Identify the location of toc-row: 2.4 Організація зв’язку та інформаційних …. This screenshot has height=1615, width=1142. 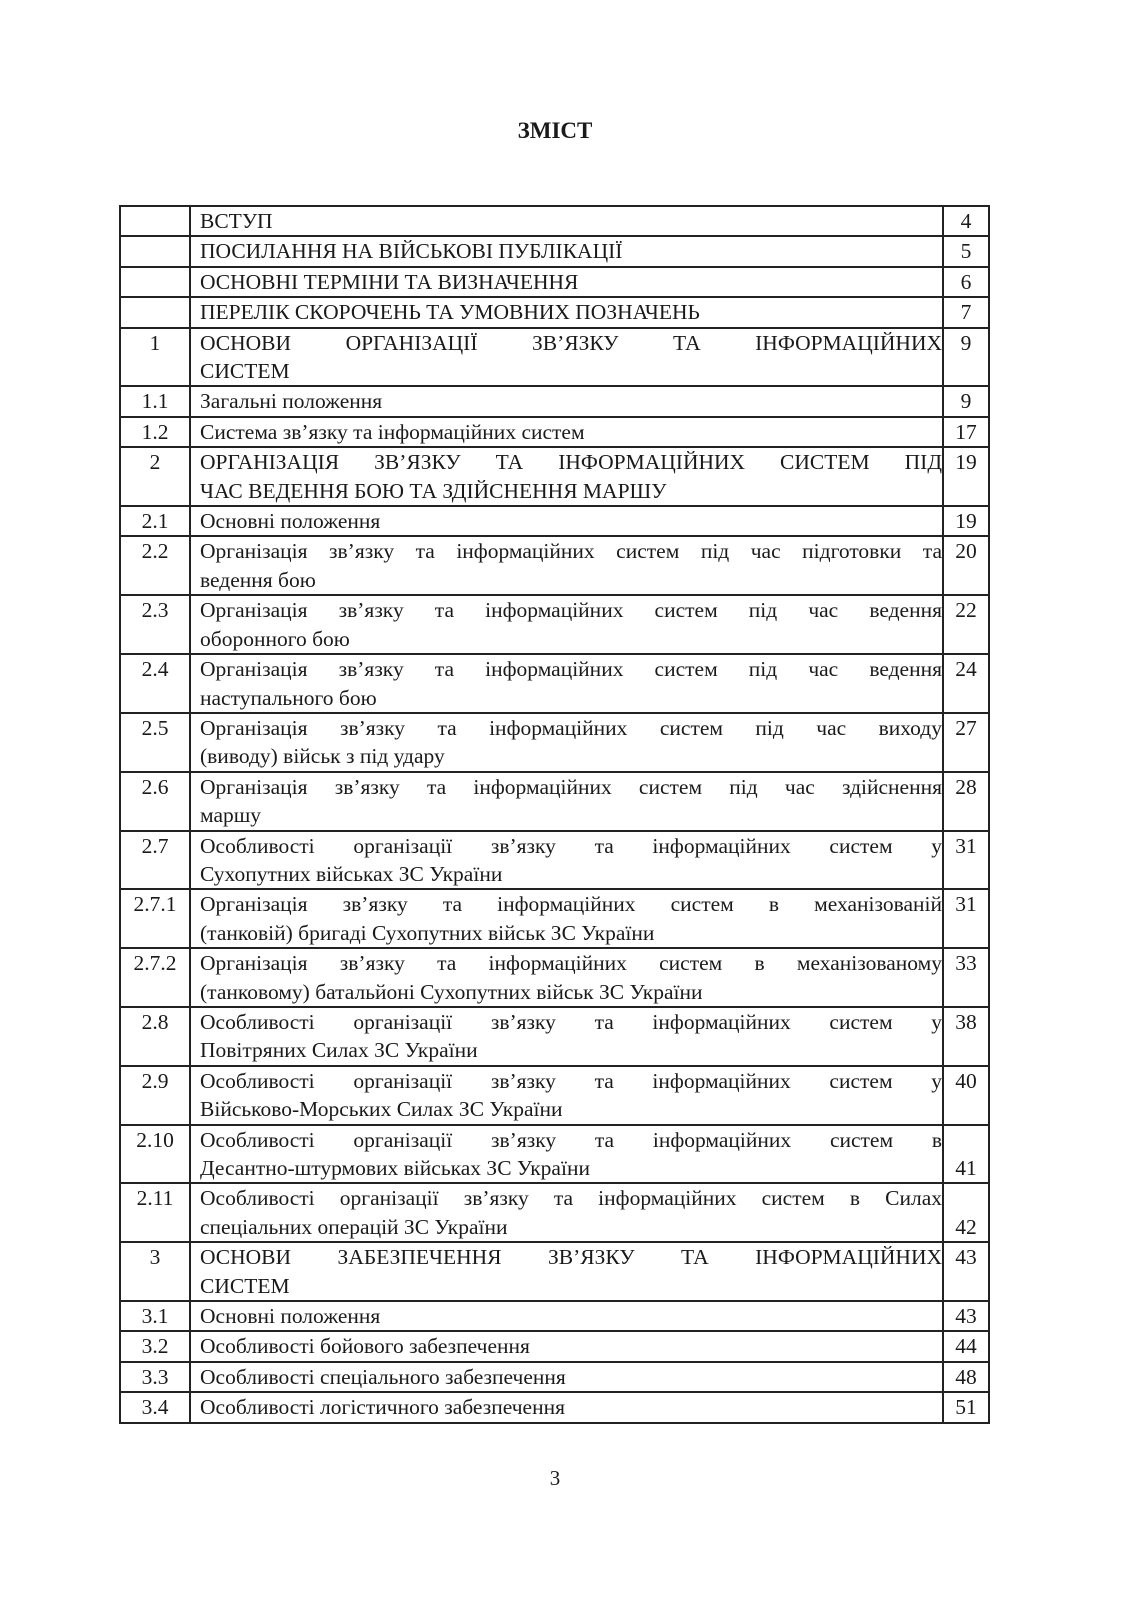
(554, 683).